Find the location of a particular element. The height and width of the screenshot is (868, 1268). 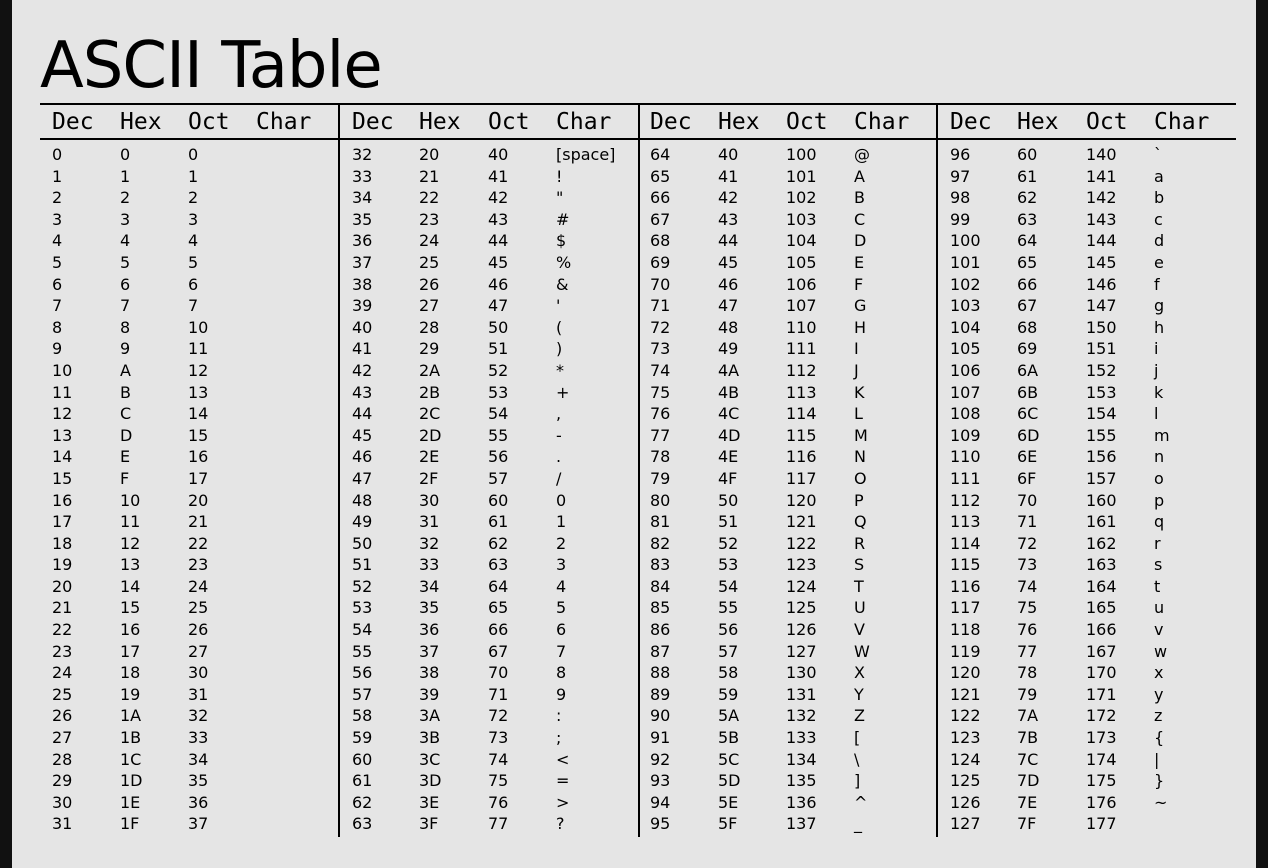

oct-cell: 10 is located at coordinates (198, 327).